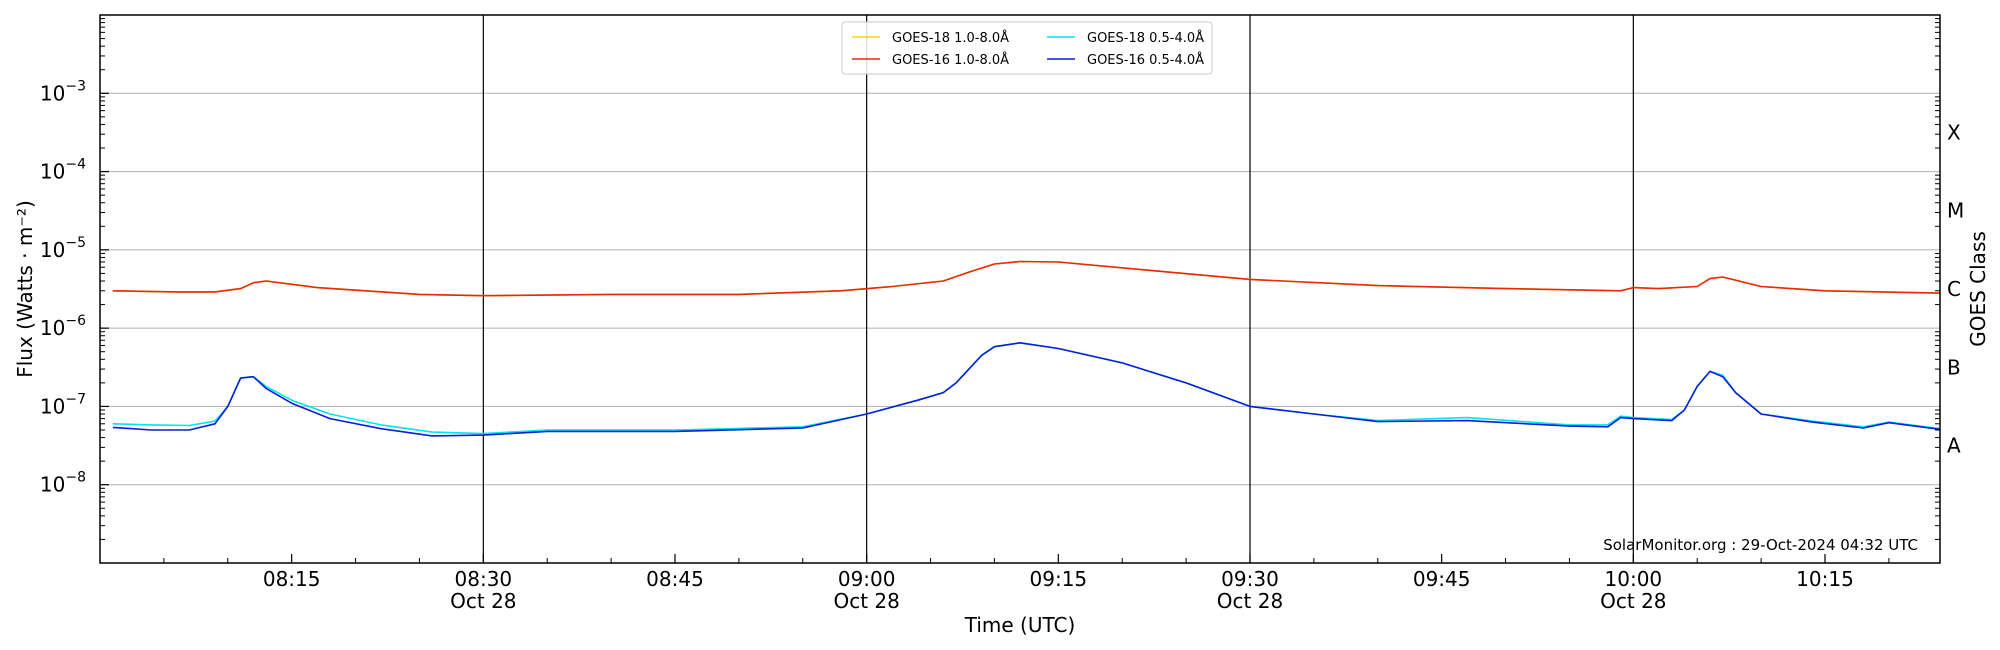 The width and height of the screenshot is (2000, 650). What do you see at coordinates (1825, 579) in the screenshot?
I see `x-tick-label: 10:15` at bounding box center [1825, 579].